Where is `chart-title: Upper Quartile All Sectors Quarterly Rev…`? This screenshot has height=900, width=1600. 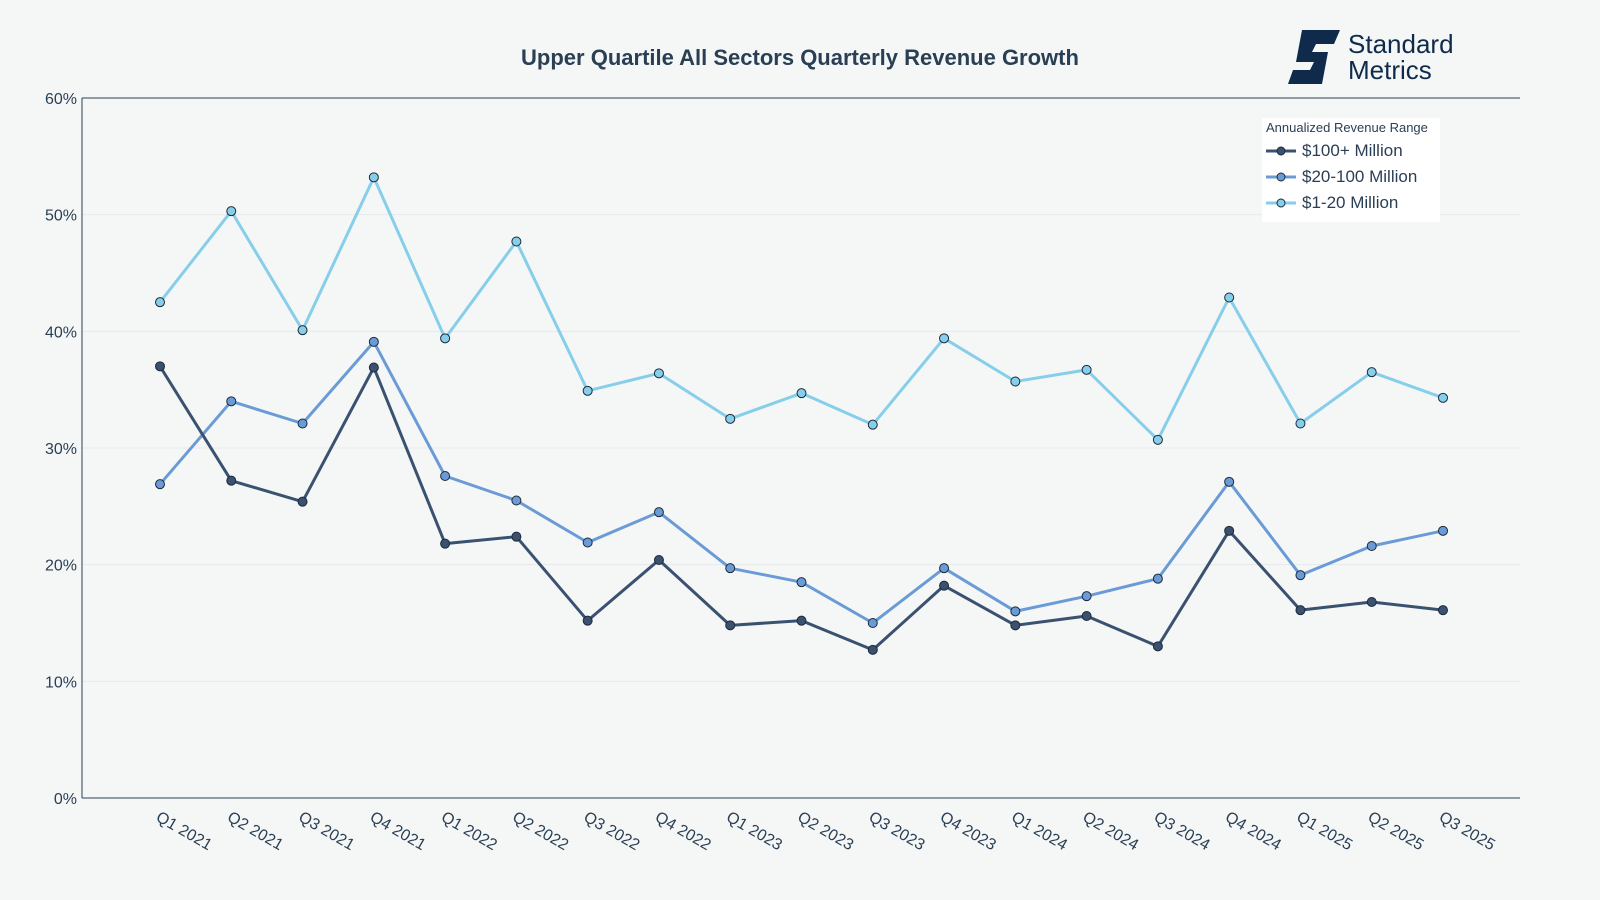
chart-title: Upper Quartile All Sectors Quarterly Rev… is located at coordinates (800, 57).